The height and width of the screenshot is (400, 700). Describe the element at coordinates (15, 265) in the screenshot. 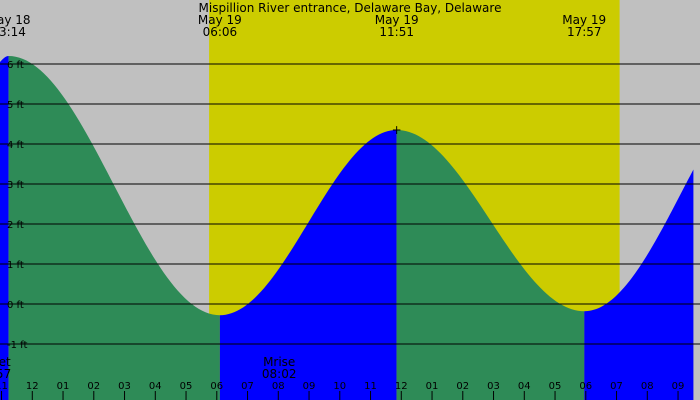

I see `y-tick-label: 1 ft` at that location.